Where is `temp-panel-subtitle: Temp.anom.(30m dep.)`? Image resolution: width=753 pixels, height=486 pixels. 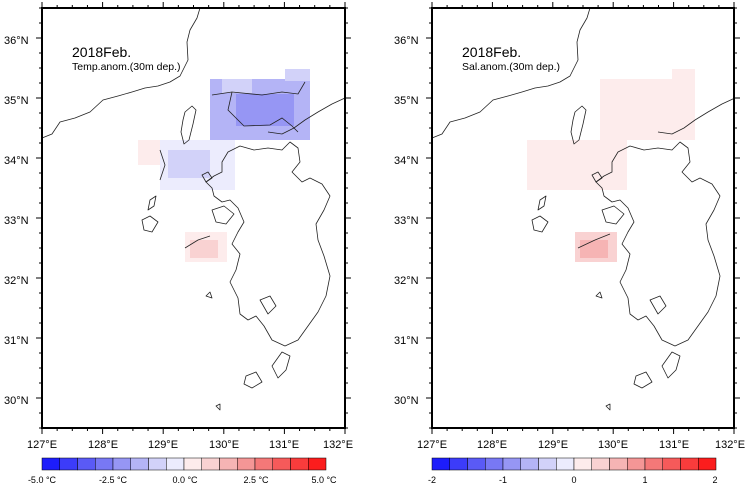 temp-panel-subtitle: Temp.anom.(30m dep.) is located at coordinates (126, 67).